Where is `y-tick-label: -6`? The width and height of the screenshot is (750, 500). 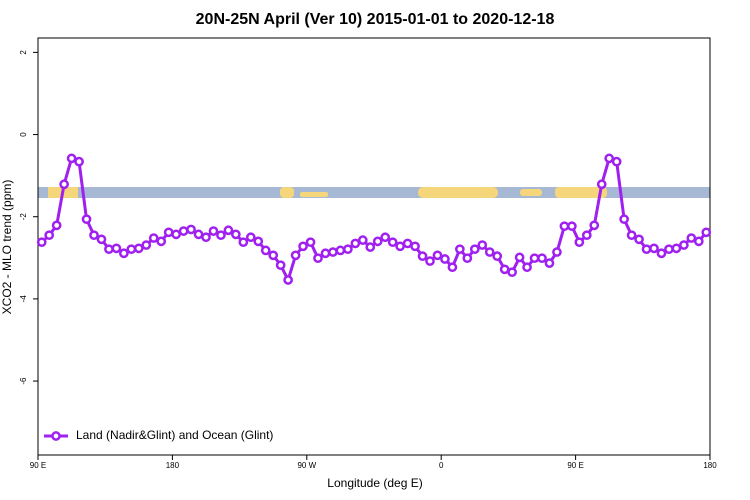 y-tick-label: -6 is located at coordinates (23, 381).